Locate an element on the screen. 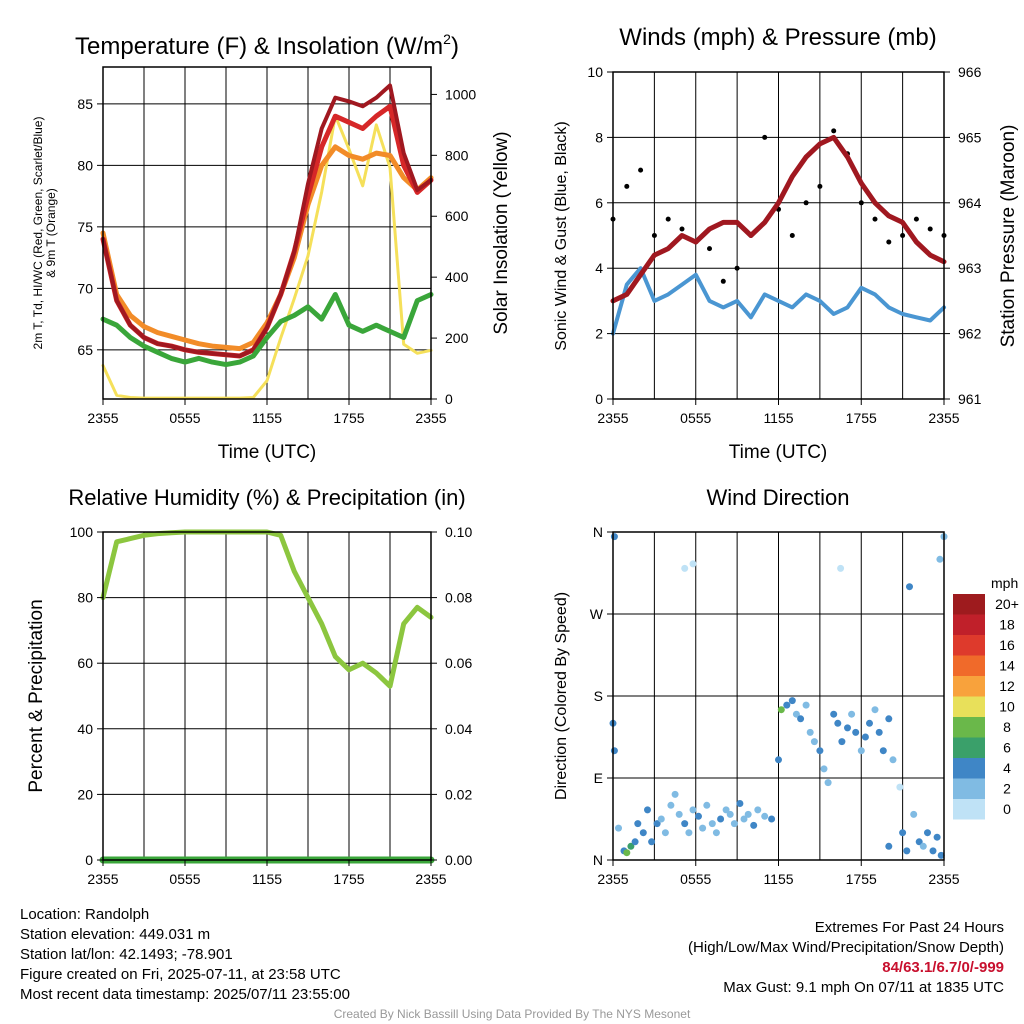  y-tick-label: 65 is located at coordinates (85, 350).